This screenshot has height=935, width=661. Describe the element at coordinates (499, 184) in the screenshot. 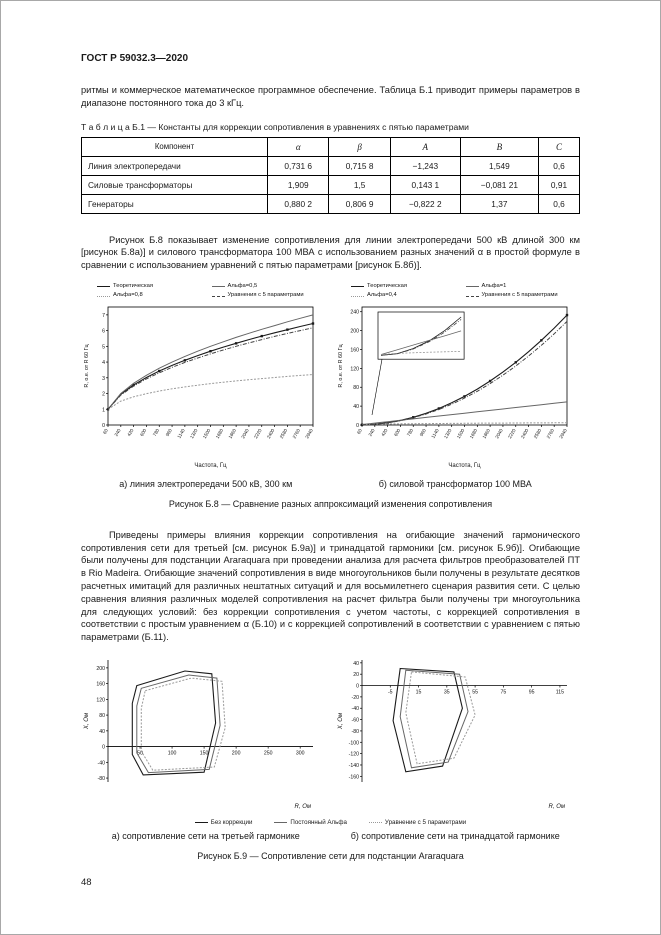

I see `table-cell: −0,081 21` at that location.